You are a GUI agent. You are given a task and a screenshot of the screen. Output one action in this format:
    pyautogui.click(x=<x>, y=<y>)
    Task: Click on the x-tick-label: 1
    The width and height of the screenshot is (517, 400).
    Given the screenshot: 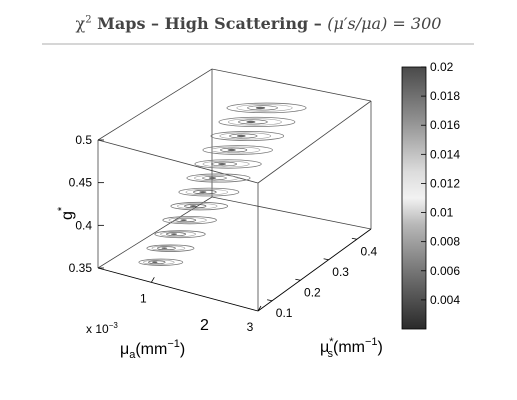 What is the action you would take?
    pyautogui.click(x=143, y=298)
    